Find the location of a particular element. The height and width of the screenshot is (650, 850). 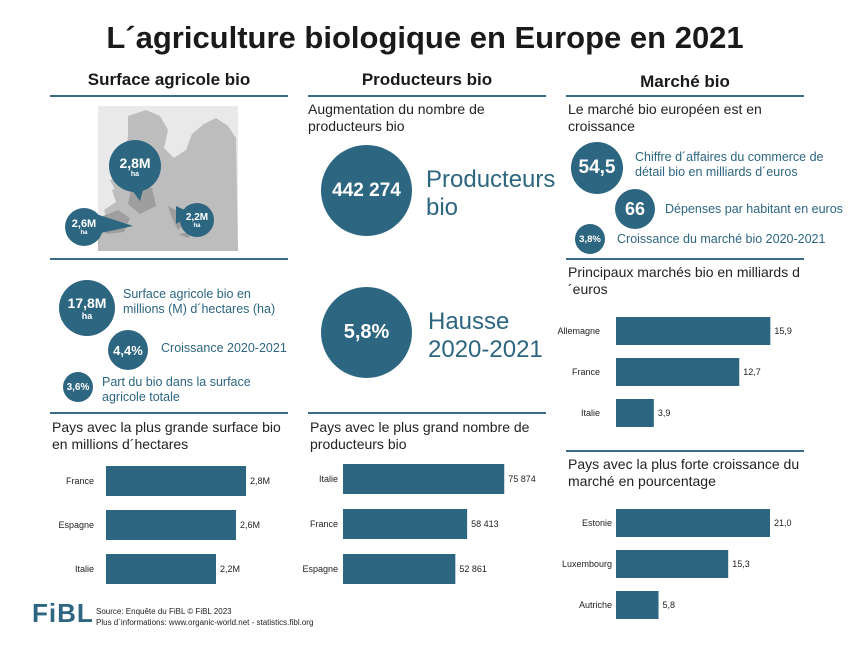

column-title-market: Marché bio is located at coordinates (685, 81).